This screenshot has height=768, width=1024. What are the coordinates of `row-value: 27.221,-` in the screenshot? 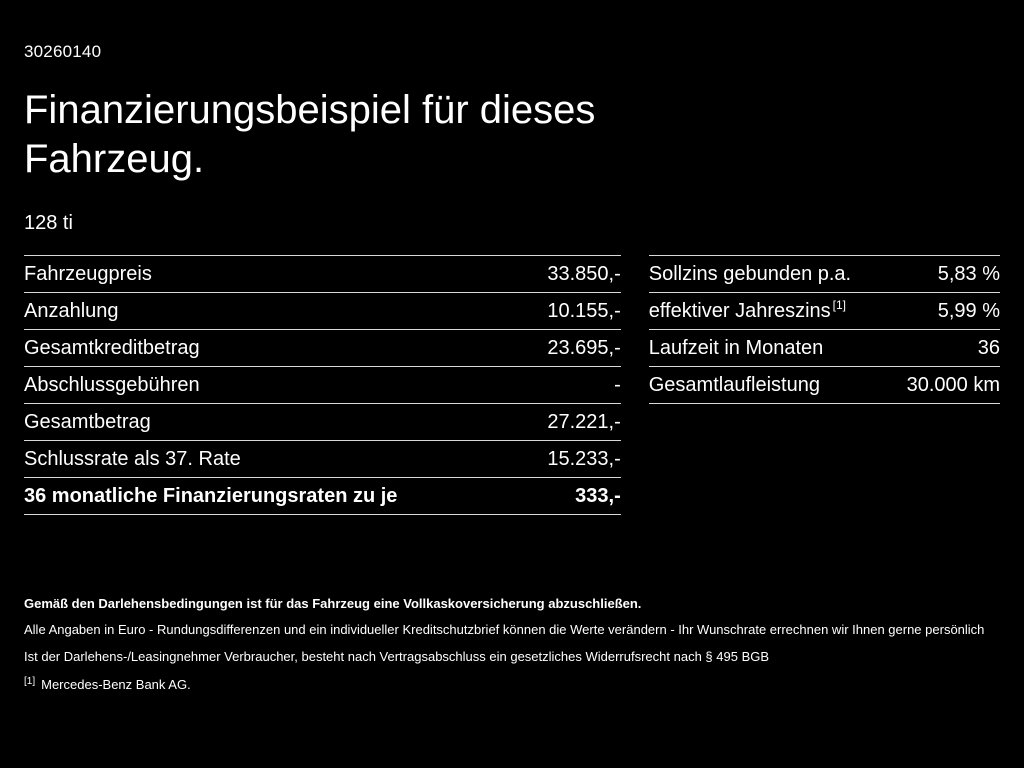 It's located at (584, 421).